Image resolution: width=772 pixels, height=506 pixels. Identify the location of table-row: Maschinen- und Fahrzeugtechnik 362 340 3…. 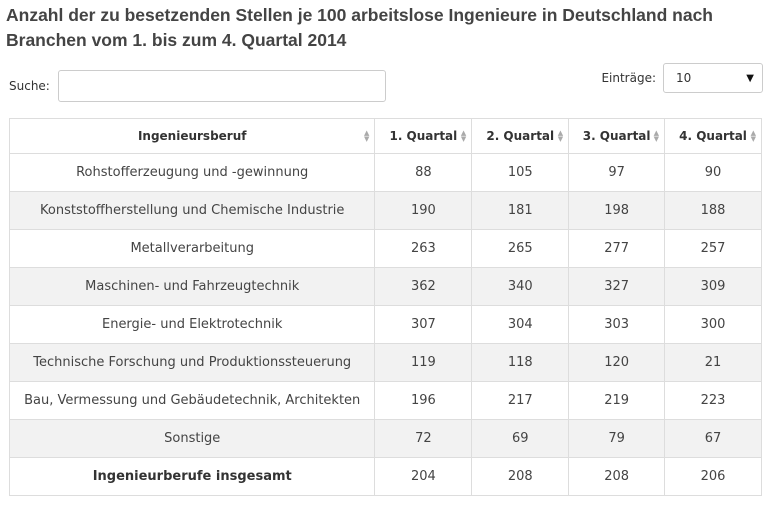
(385, 286).